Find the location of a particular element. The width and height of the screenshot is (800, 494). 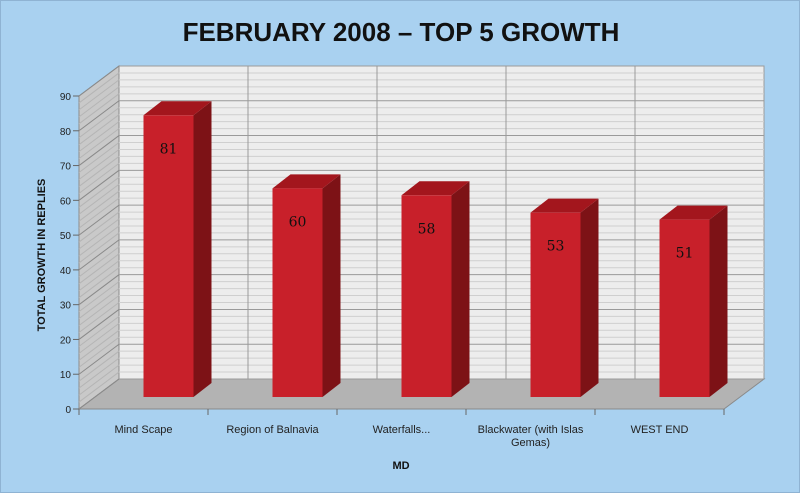

bar-3: 58 is located at coordinates (435, 289).